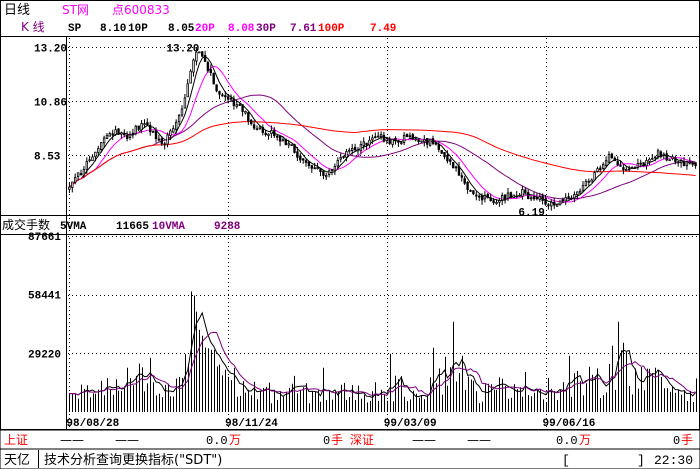  Describe the element at coordinates (33, 27) in the screenshot. I see `kline-legend-label: K 线` at that location.